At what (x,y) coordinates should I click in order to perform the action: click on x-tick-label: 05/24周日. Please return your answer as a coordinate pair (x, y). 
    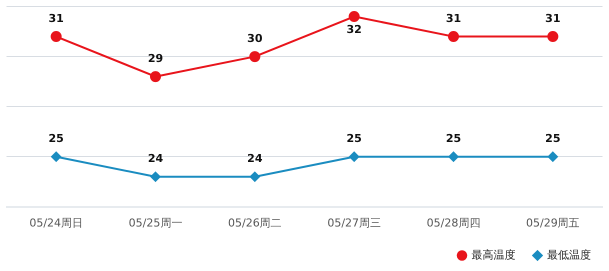
    Looking at the image, I should click on (56, 223).